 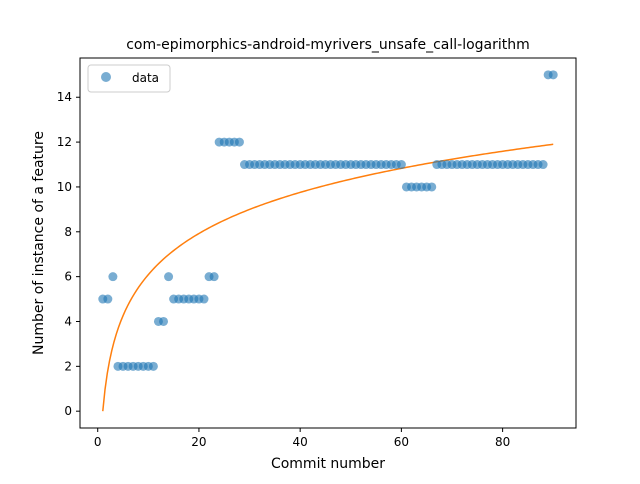 I want to click on x-tick-label: 0, so click(x=98, y=442).